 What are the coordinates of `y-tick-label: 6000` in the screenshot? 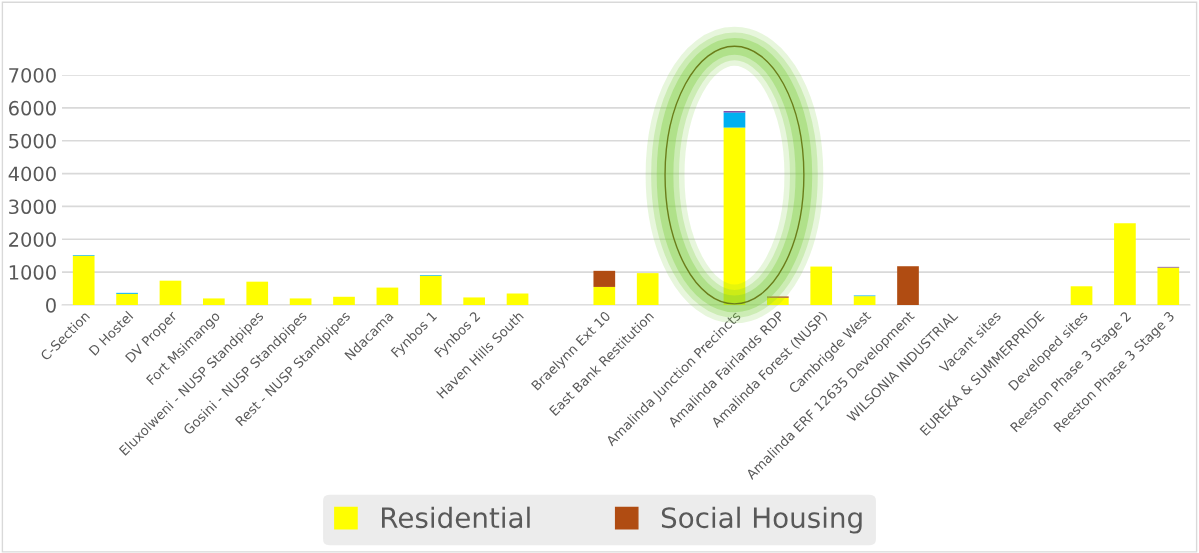 It's located at (32, 108).